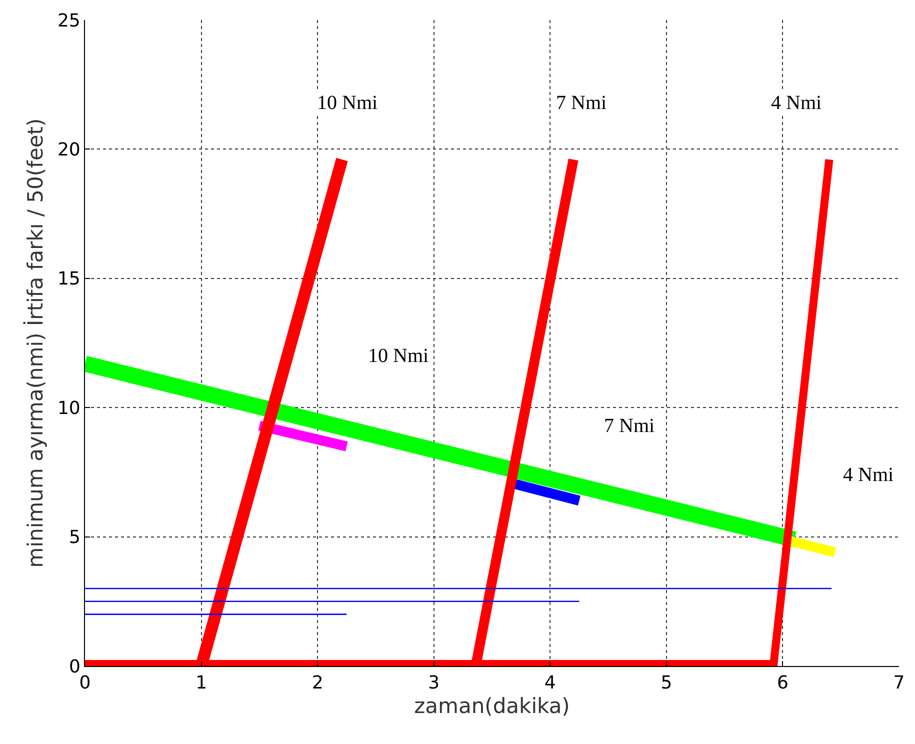  Describe the element at coordinates (74, 667) in the screenshot. I see `y-tick-label: 0` at that location.